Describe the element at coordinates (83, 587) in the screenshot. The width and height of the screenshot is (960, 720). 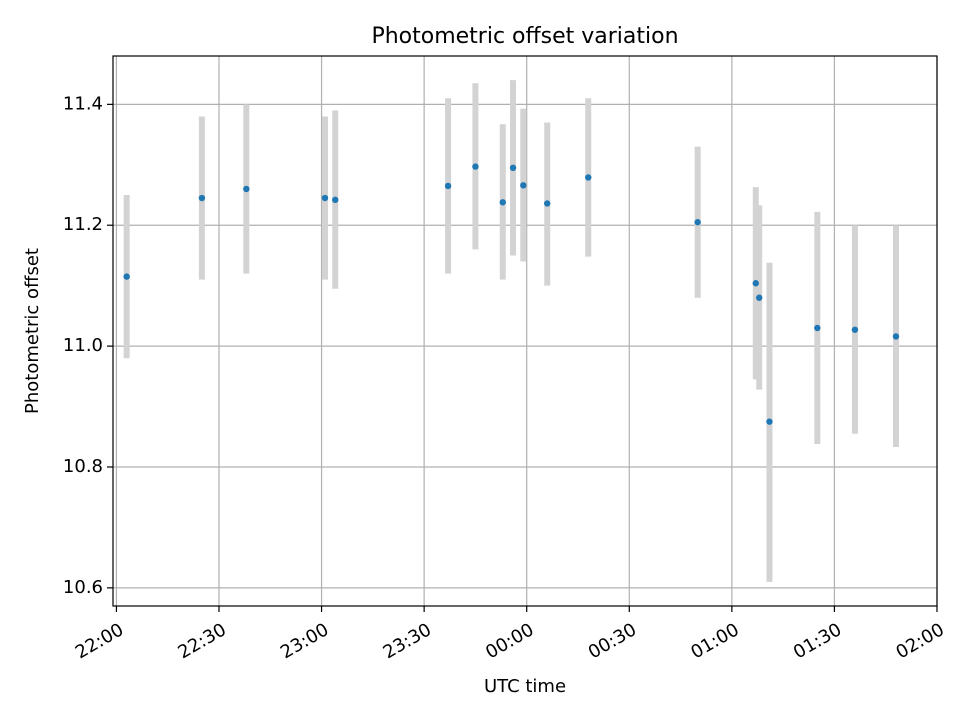
I see `y-tick-label: 10.6` at that location.